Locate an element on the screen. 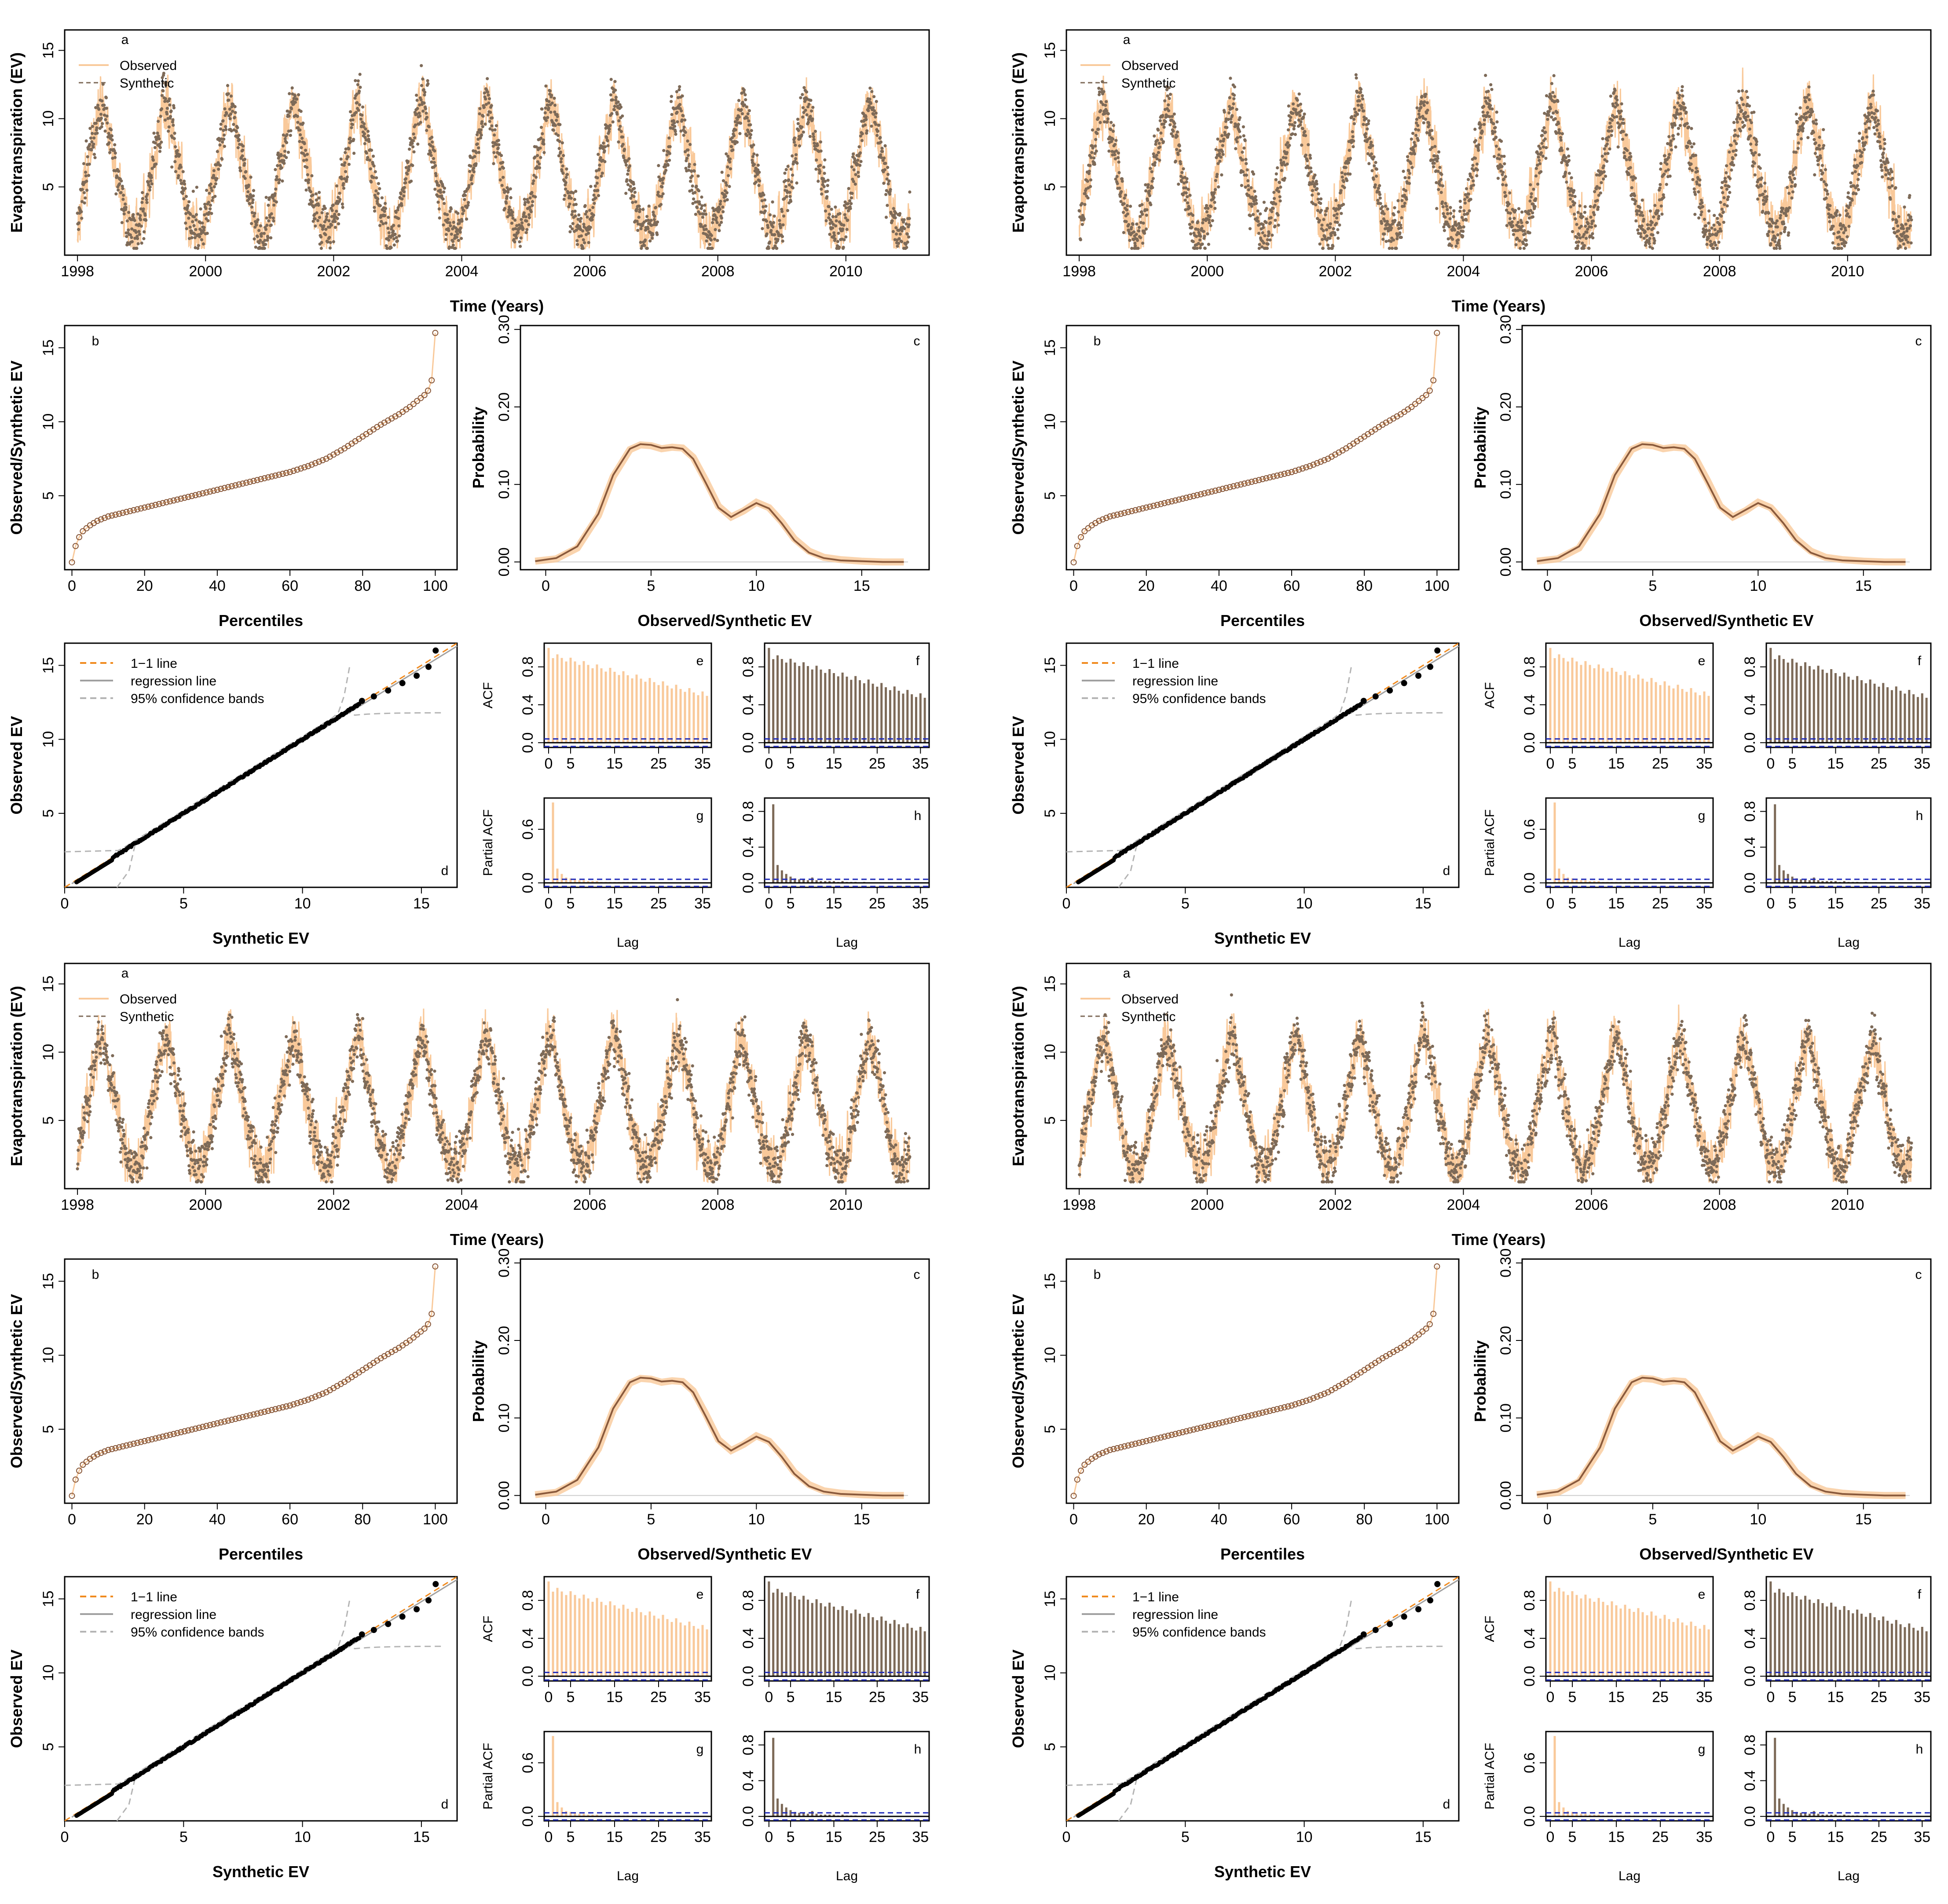 The width and height of the screenshot is (1948, 1904). x-axis-title: Observed/Synthetic EV is located at coordinates (724, 620).